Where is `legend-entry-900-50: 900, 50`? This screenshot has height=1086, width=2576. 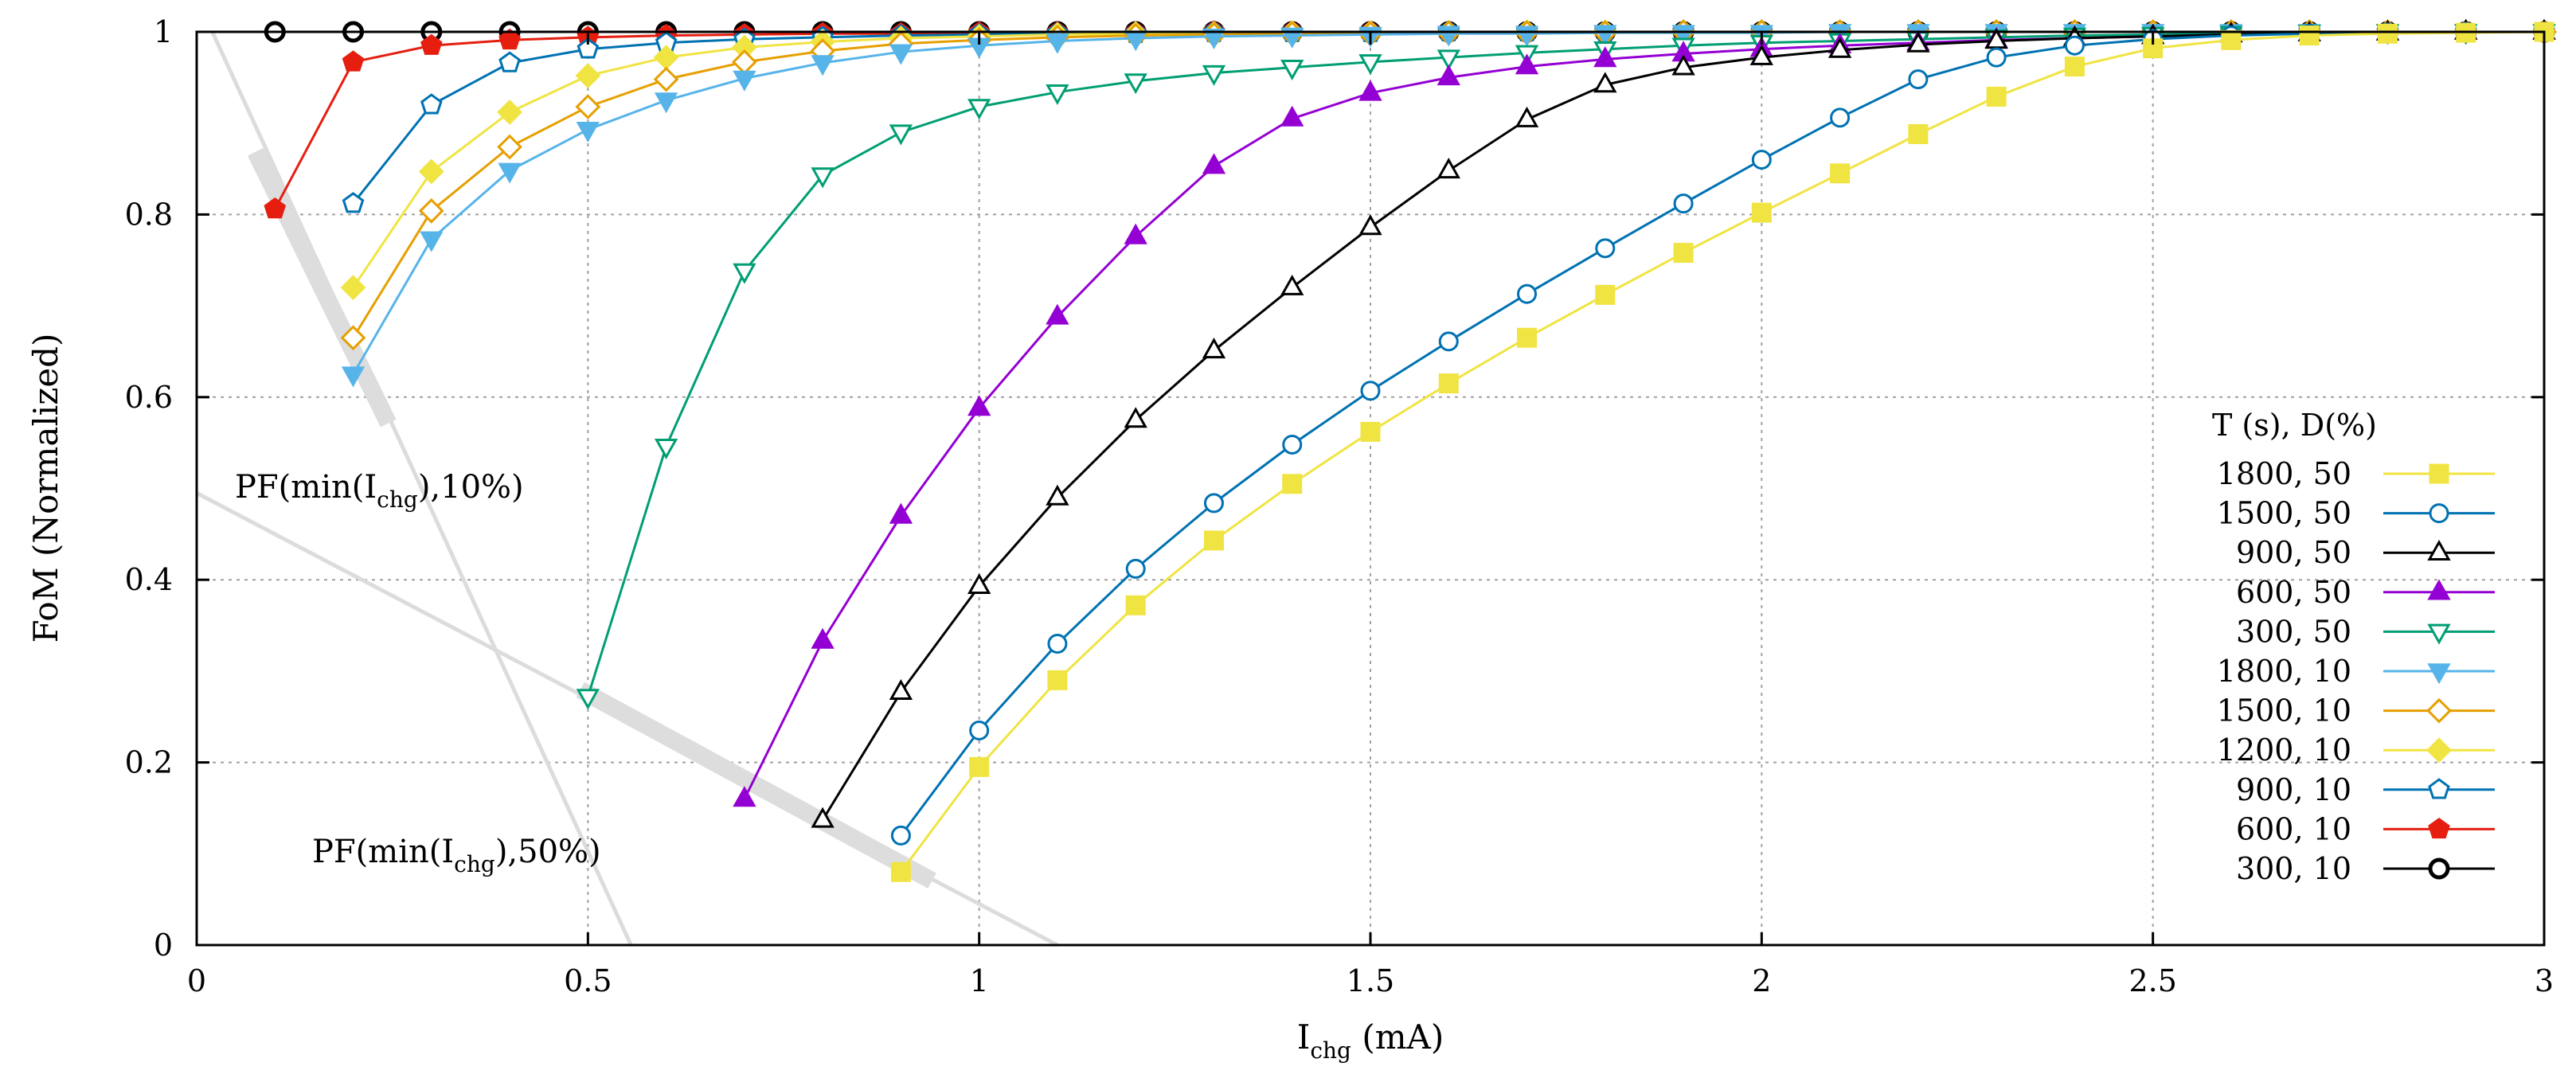 legend-entry-900-50: 900, 50 is located at coordinates (2365, 552).